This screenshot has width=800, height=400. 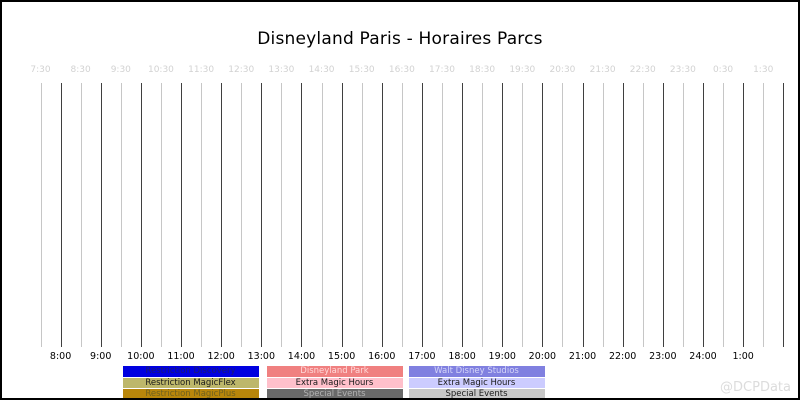 What do you see at coordinates (60, 356) in the screenshot?
I see `bottom-axis-tick: 8:00` at bounding box center [60, 356].